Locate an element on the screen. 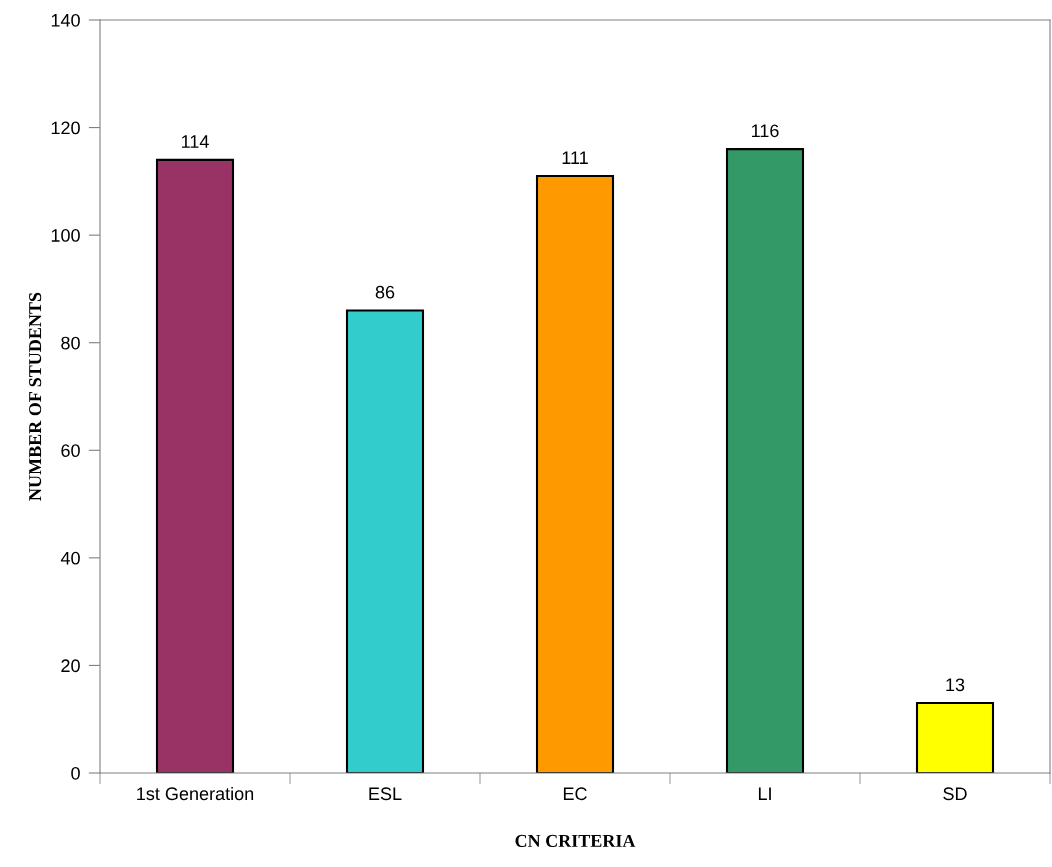 This screenshot has width=1052, height=867. y-tick-label: 100 is located at coordinates (65, 235).